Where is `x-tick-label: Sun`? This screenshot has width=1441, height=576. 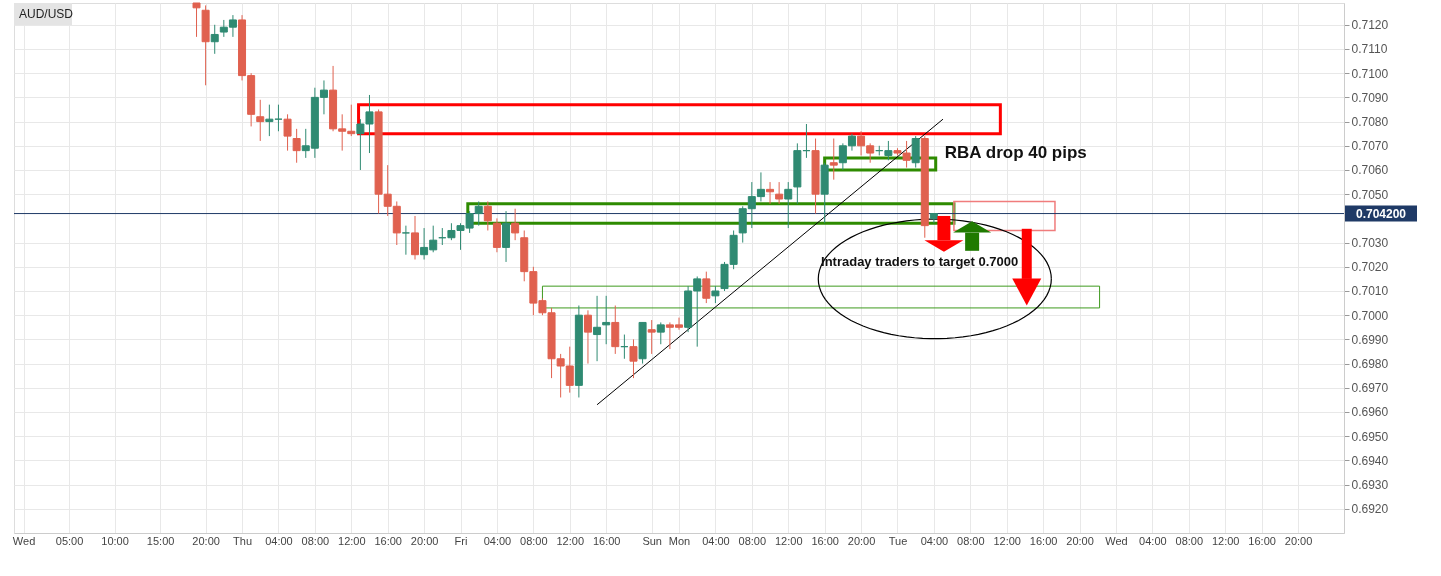
x-tick-label: Sun is located at coordinates (652, 540).